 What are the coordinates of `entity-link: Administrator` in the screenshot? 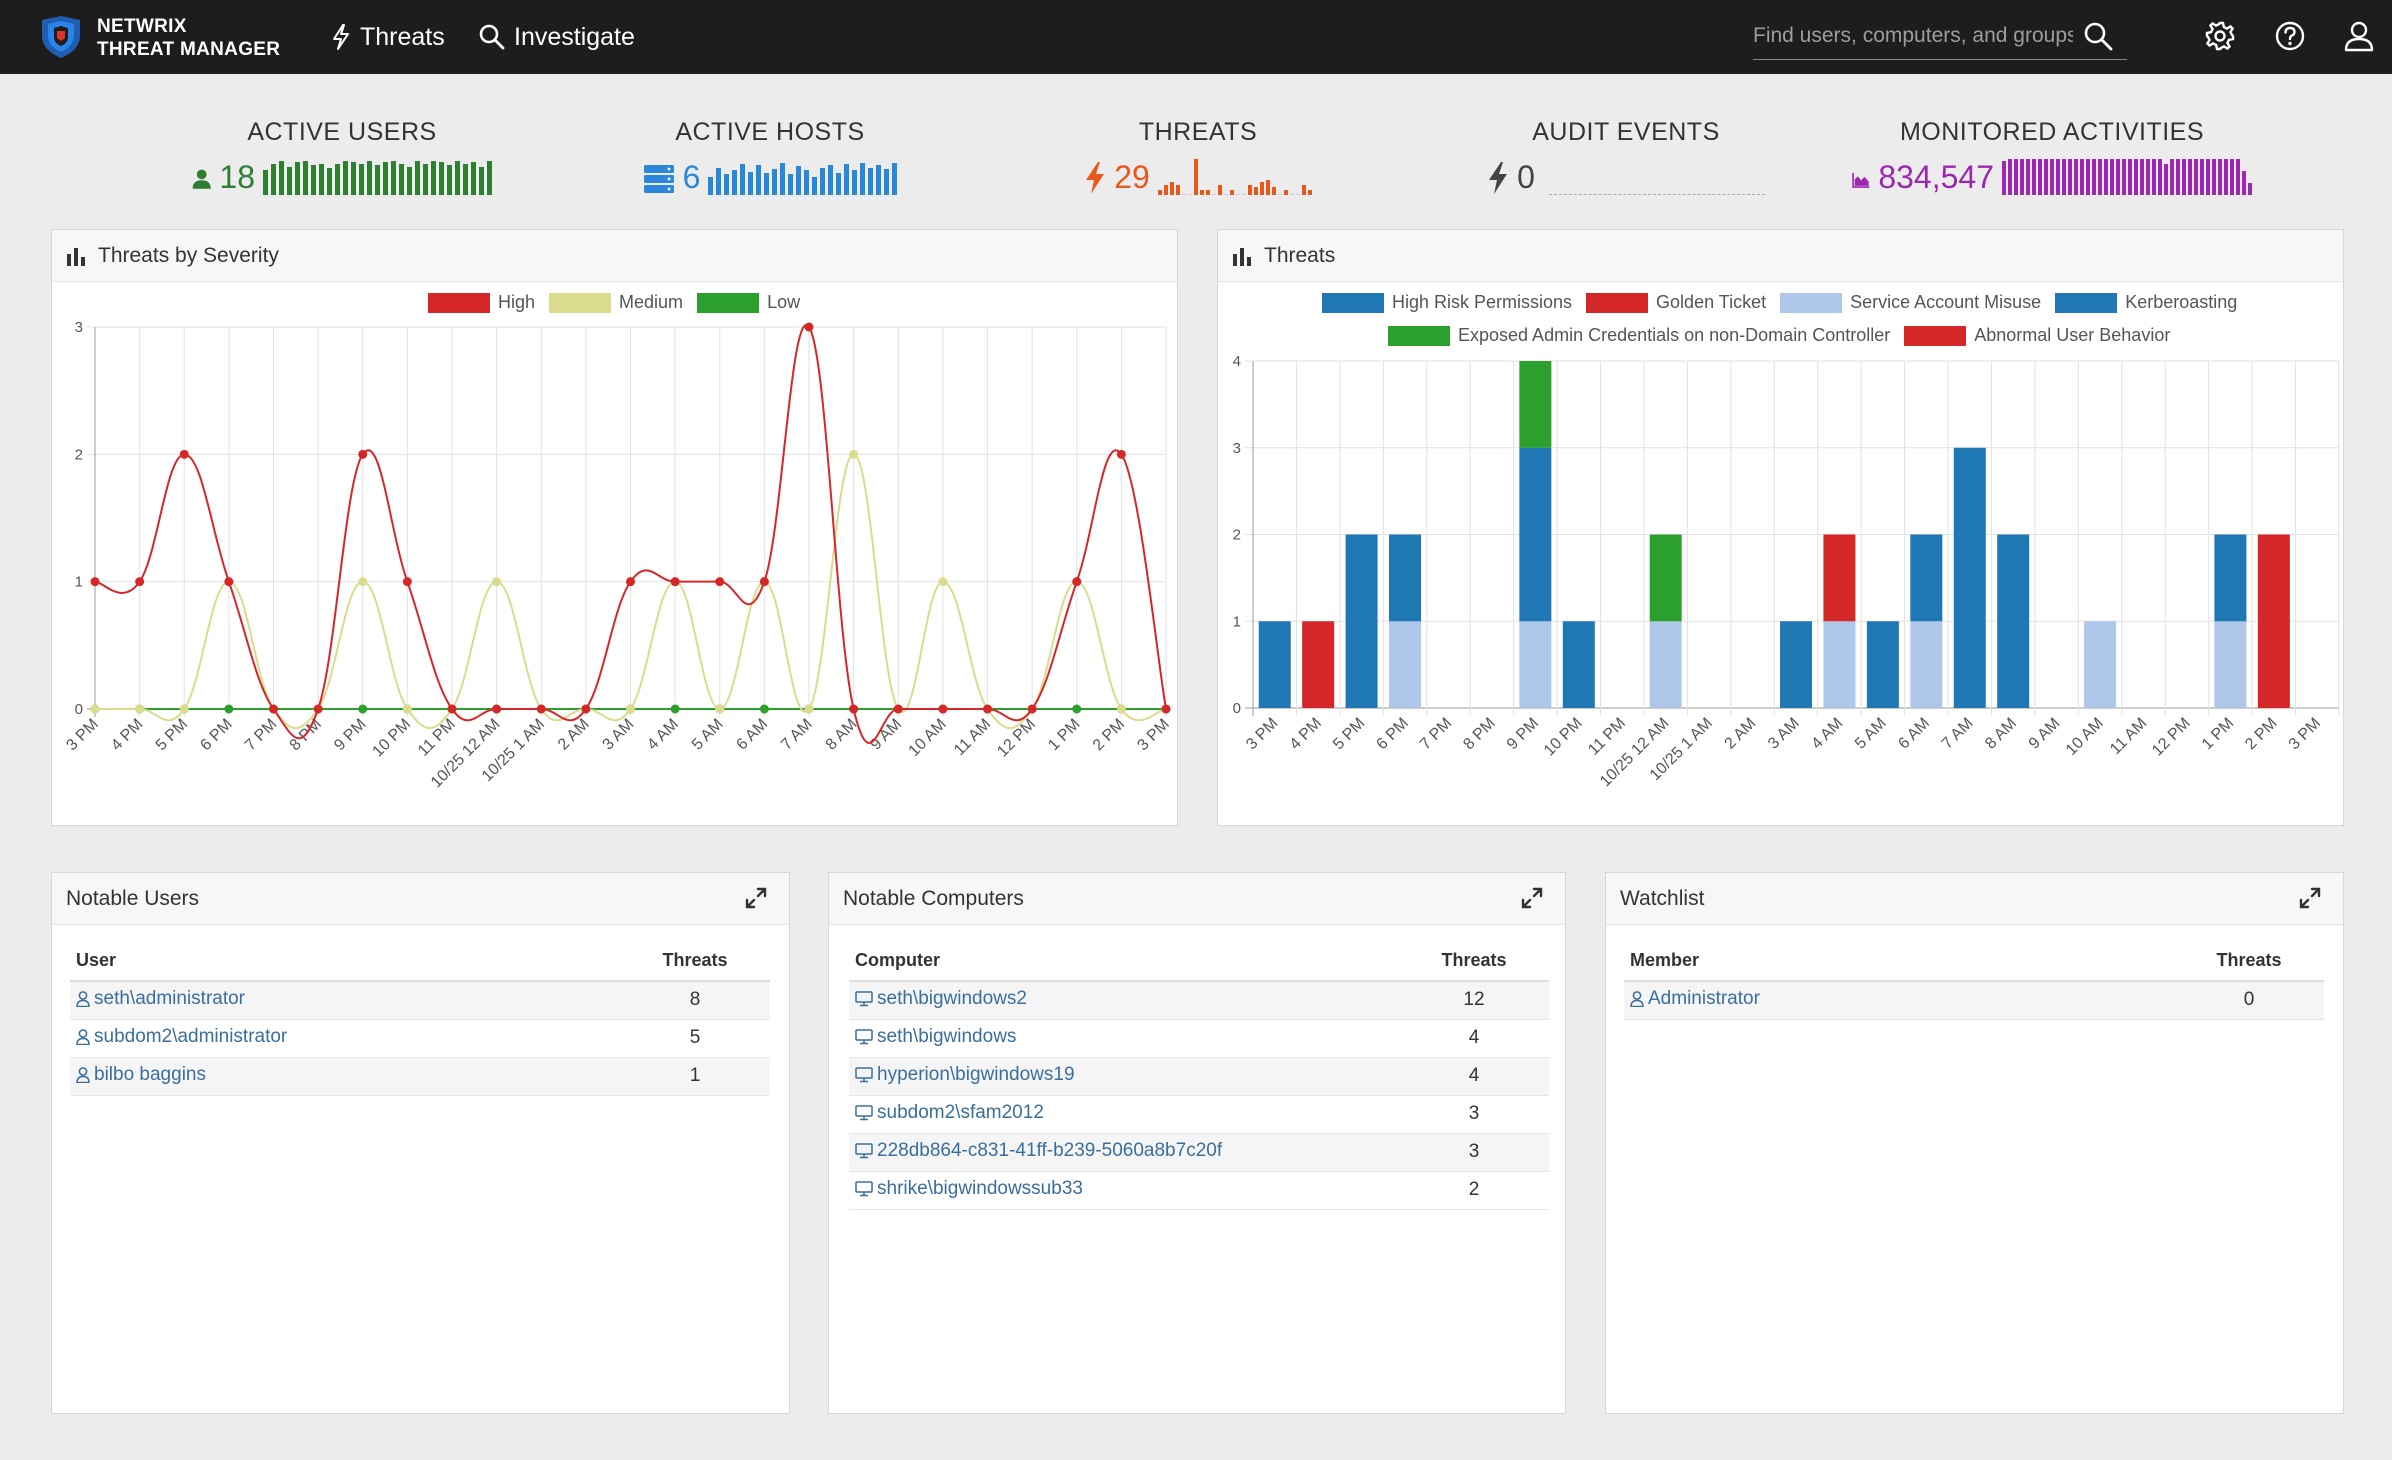 It's located at (1695, 999).